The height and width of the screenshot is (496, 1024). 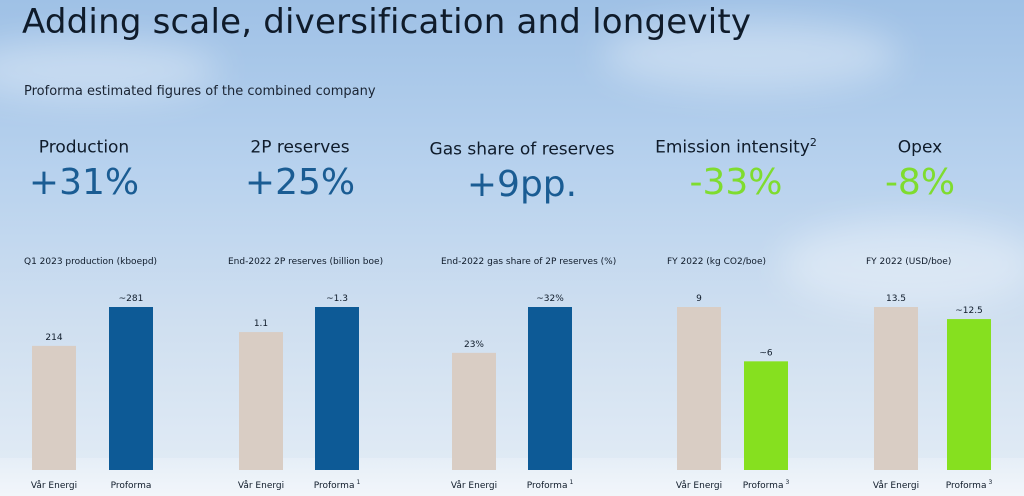 What do you see at coordinates (131, 486) in the screenshot?
I see `category-label: Proforma` at bounding box center [131, 486].